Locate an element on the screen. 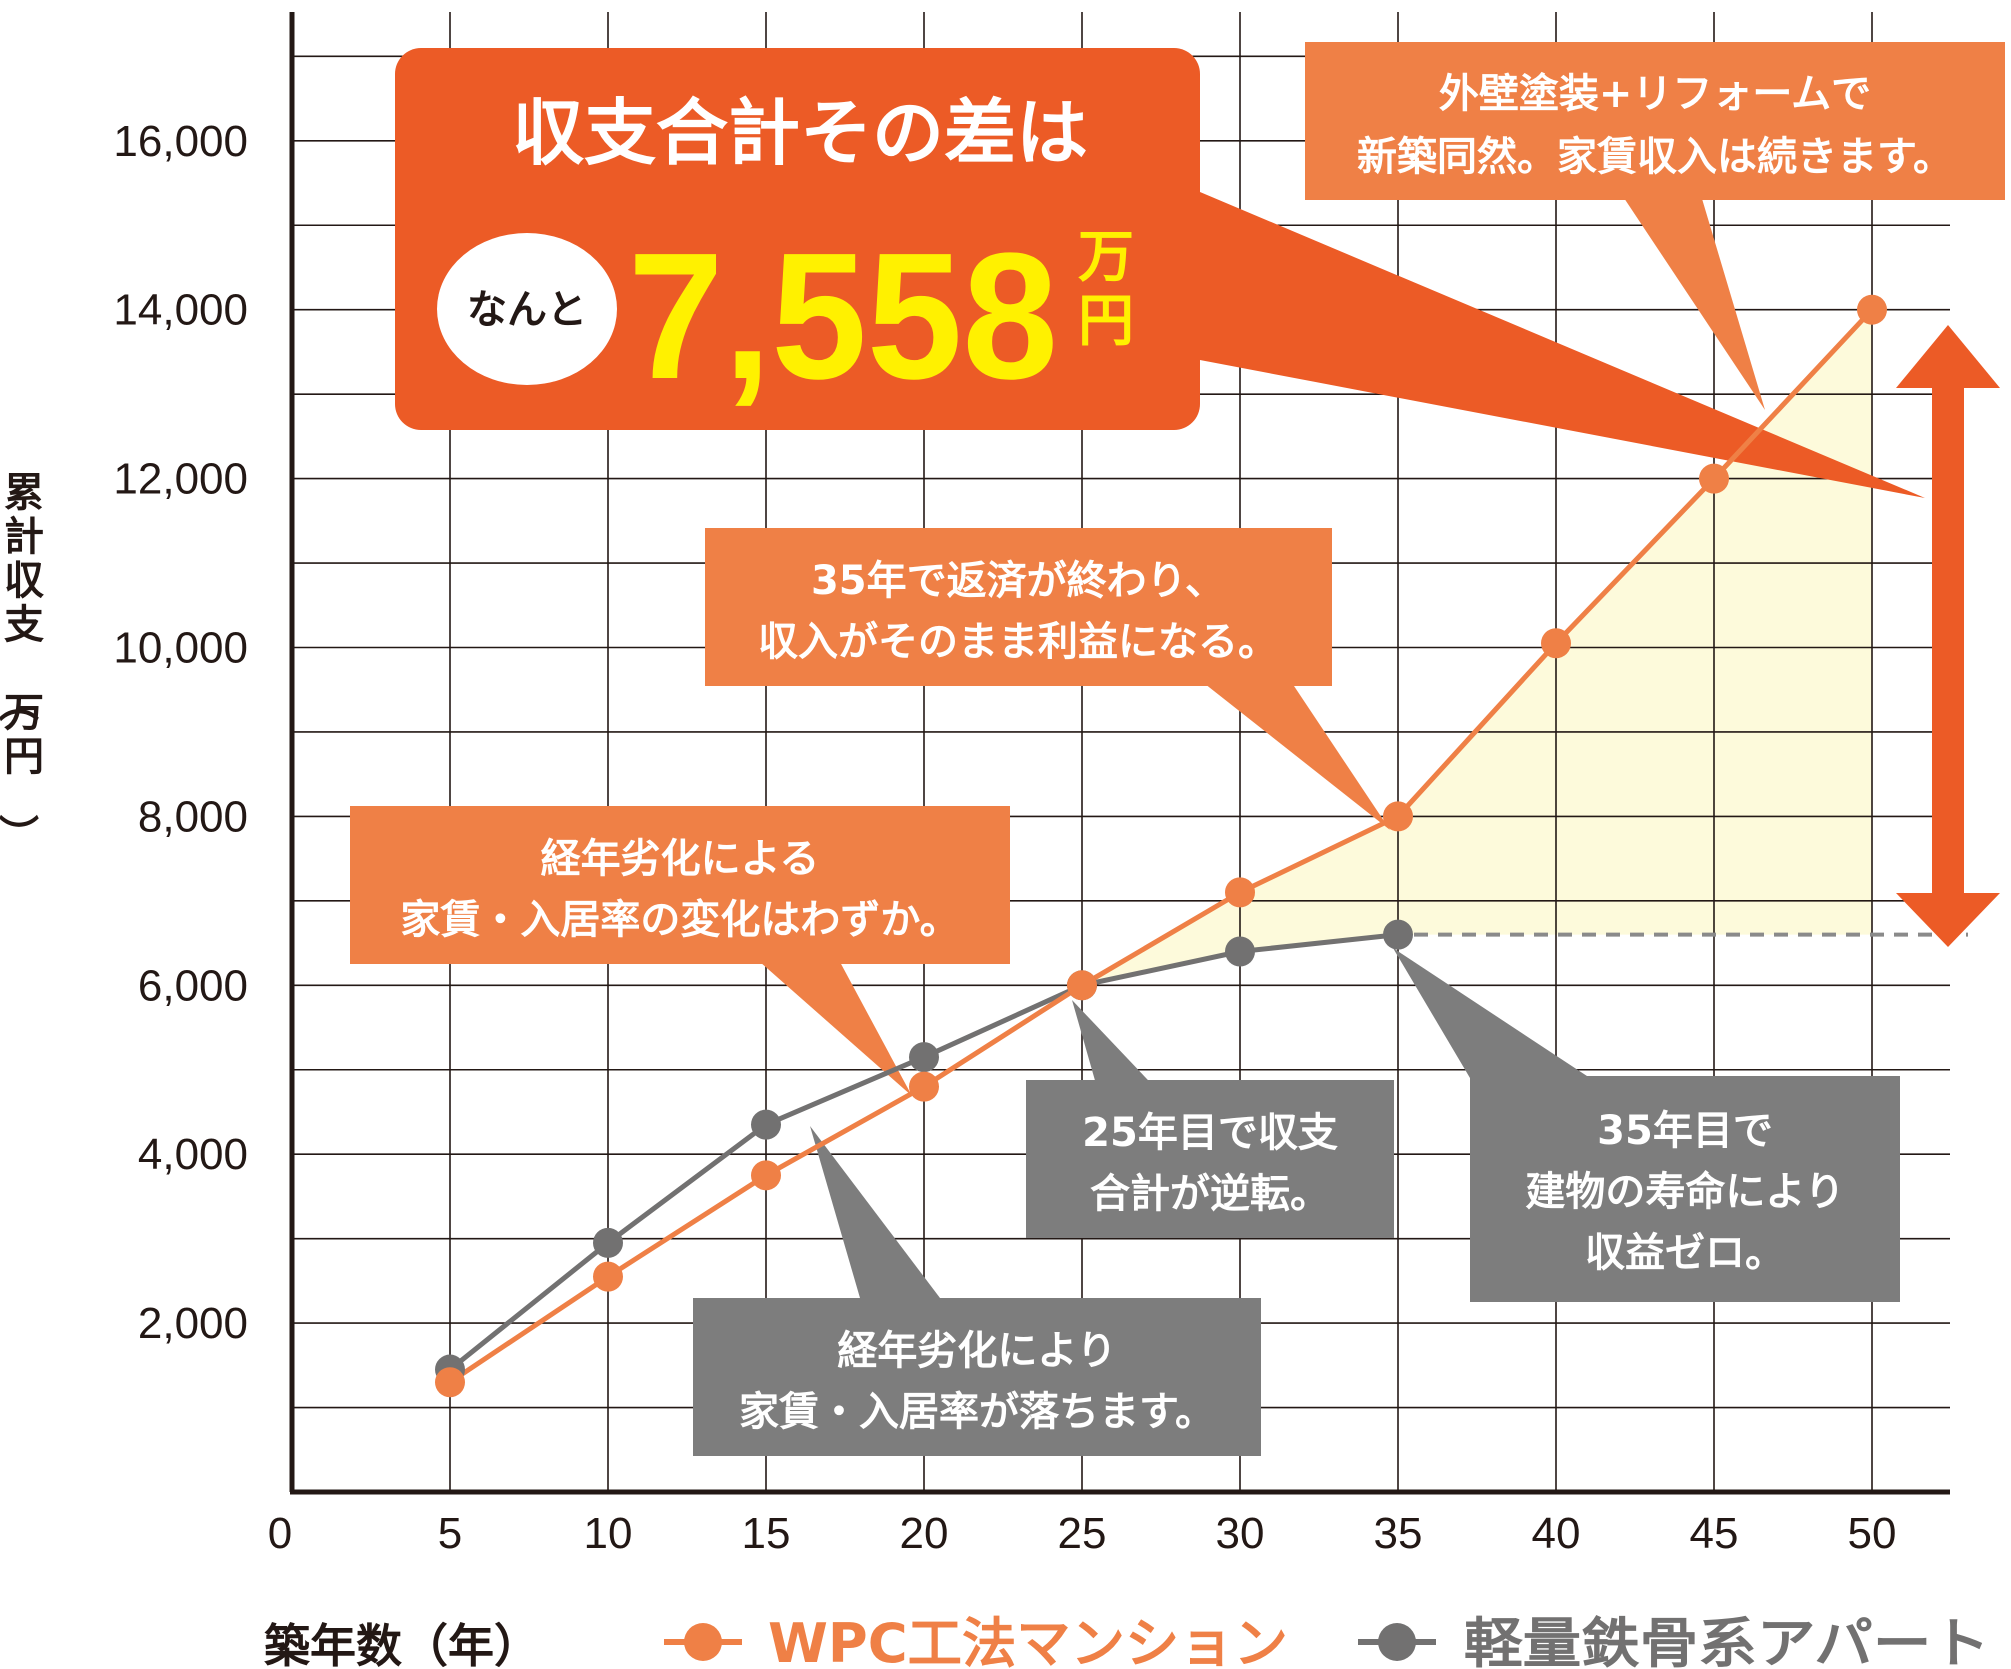 The image size is (2011, 1669). legend-item-steel: 軽量鉄骨系アパート is located at coordinates (1674, 1640).